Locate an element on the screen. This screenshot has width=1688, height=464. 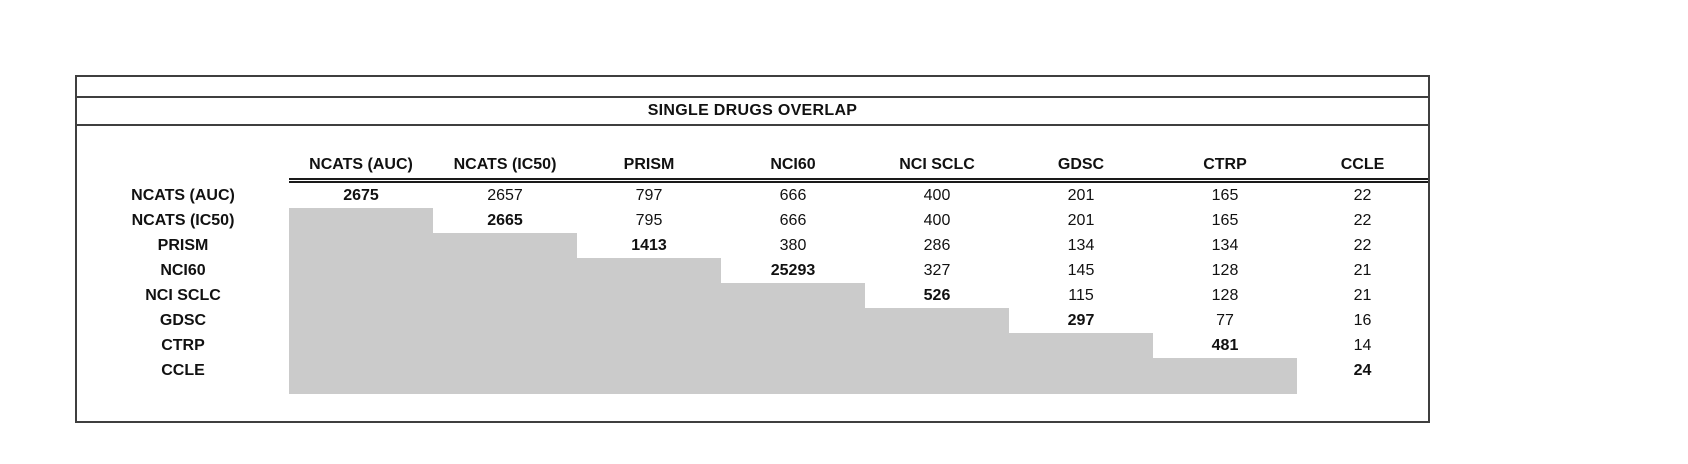
matrix-cell-nci-sclc-ncats-auc is located at coordinates (361, 295).